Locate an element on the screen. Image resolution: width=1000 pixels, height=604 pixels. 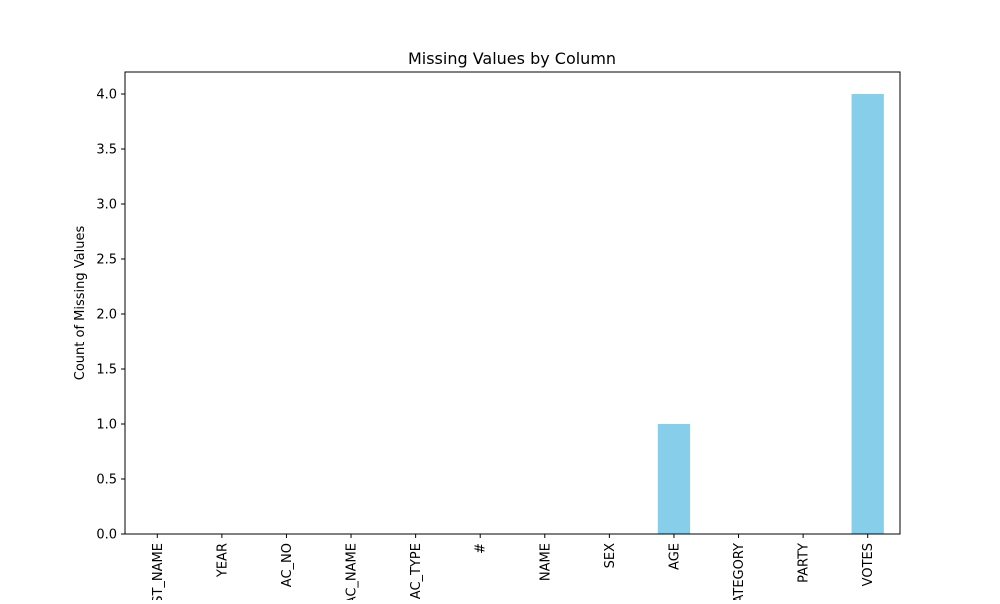
x-tick-label: CATEGORY is located at coordinates (739, 571).